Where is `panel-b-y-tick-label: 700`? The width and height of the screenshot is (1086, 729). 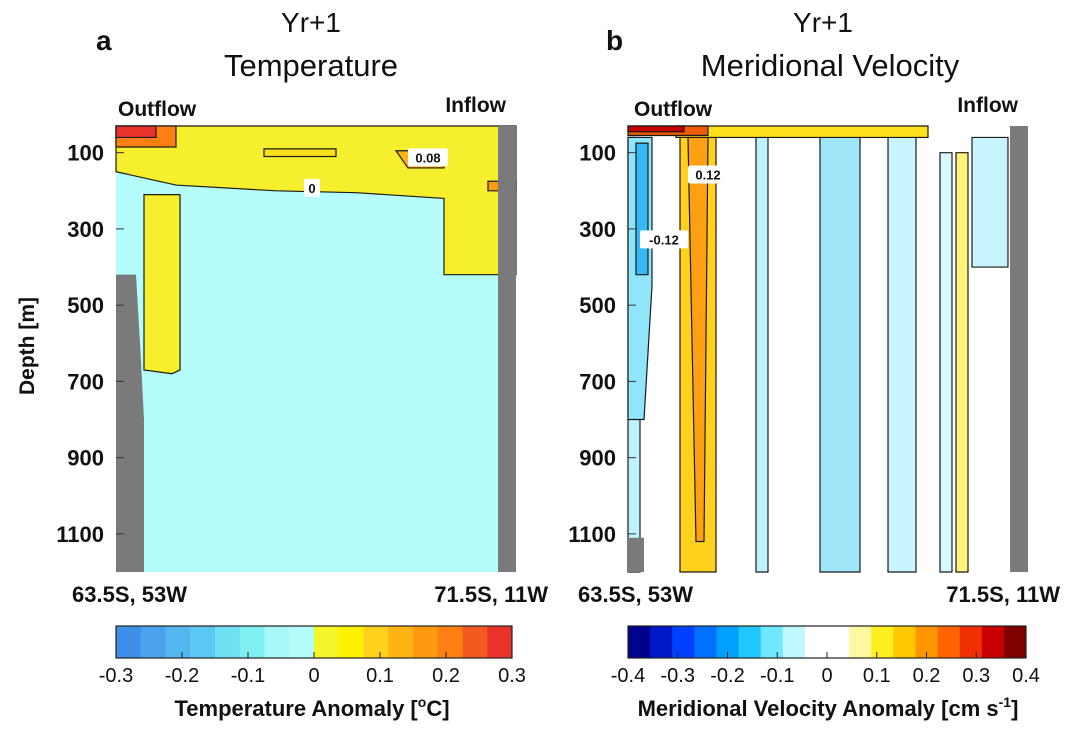
panel-b-y-tick-label: 700 is located at coordinates (597, 381).